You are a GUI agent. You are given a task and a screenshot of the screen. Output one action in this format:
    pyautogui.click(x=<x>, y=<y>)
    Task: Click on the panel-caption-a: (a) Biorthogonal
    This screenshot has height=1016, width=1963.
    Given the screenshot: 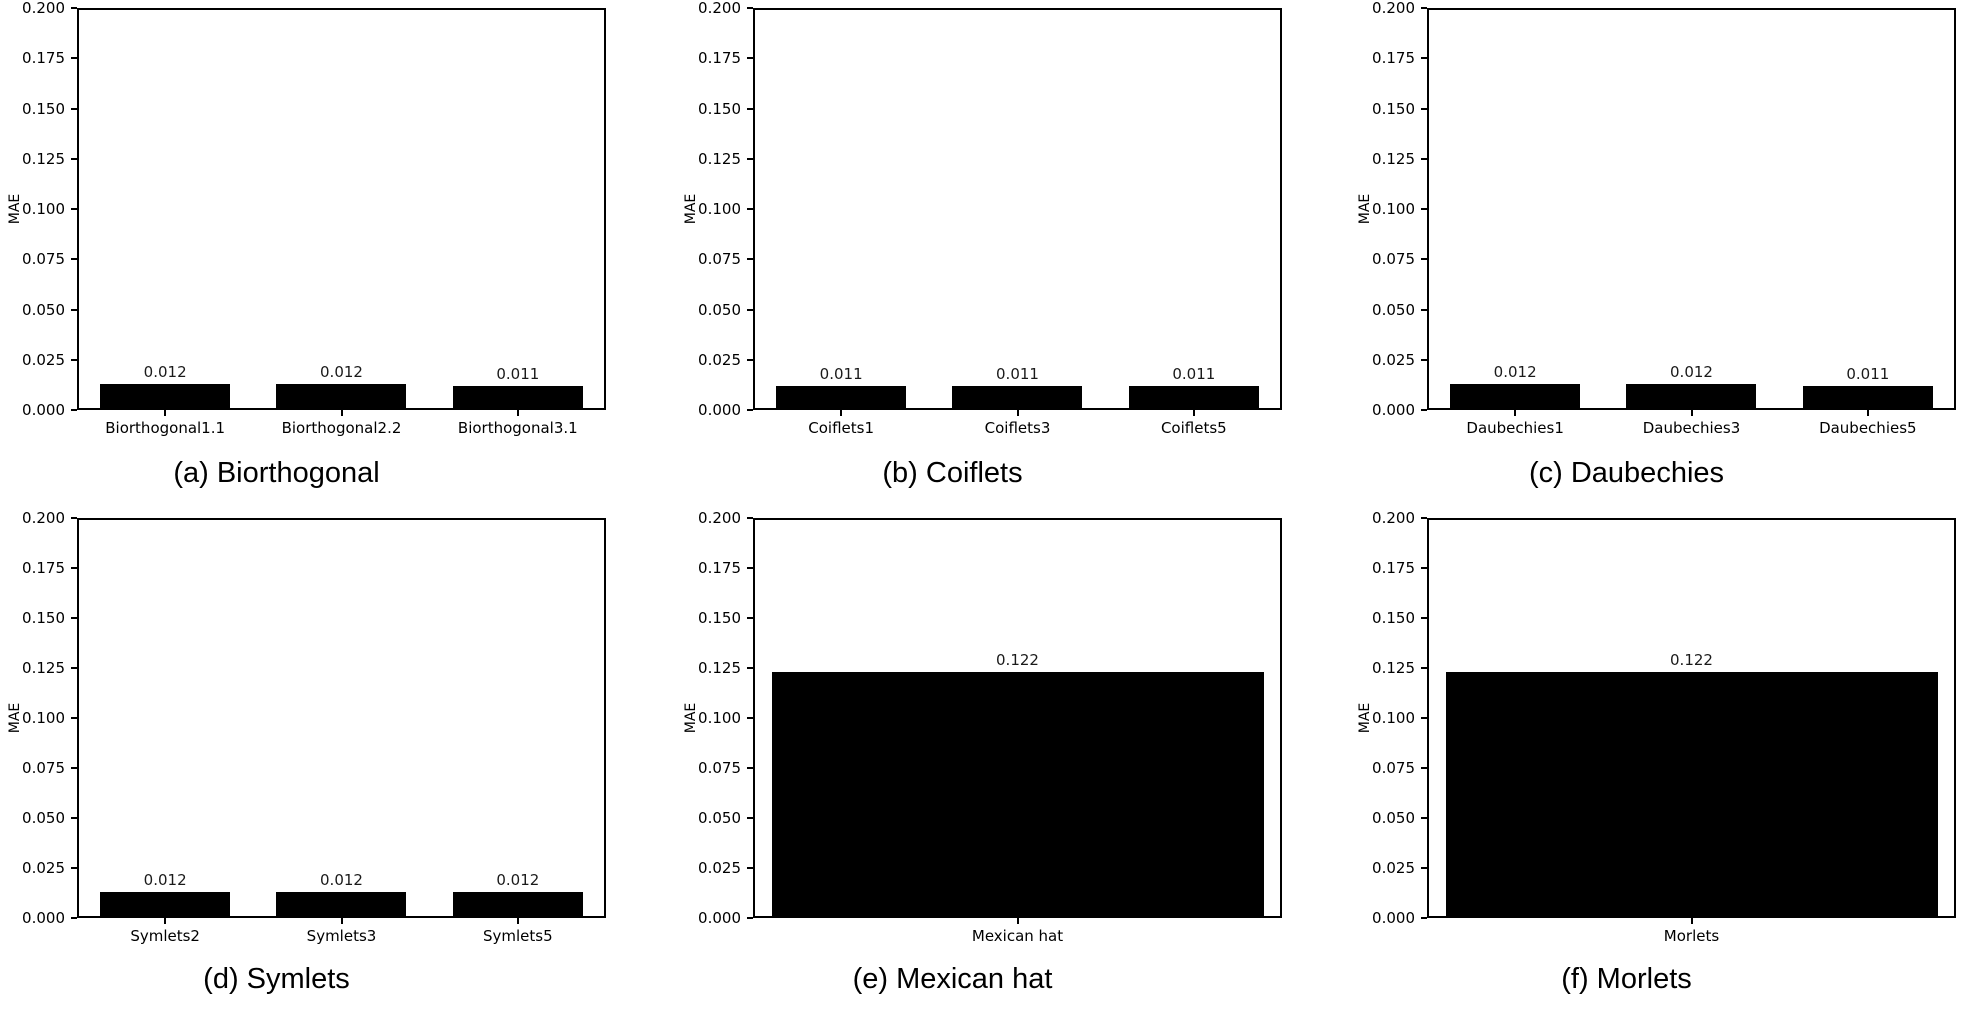 What is the action you would take?
    pyautogui.click(x=276, y=473)
    